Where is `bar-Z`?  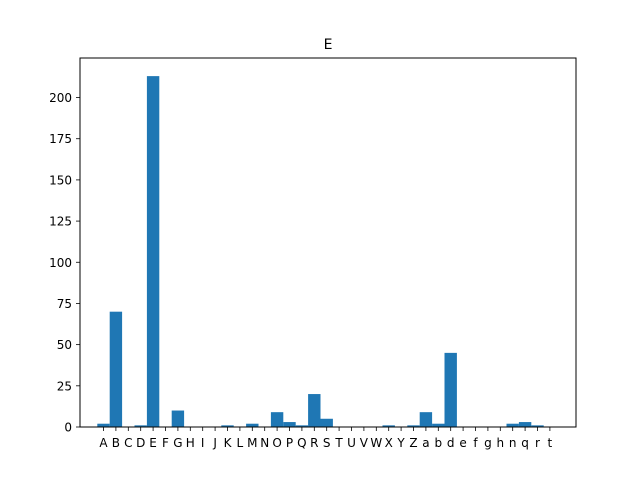
bar-Z is located at coordinates (413, 426).